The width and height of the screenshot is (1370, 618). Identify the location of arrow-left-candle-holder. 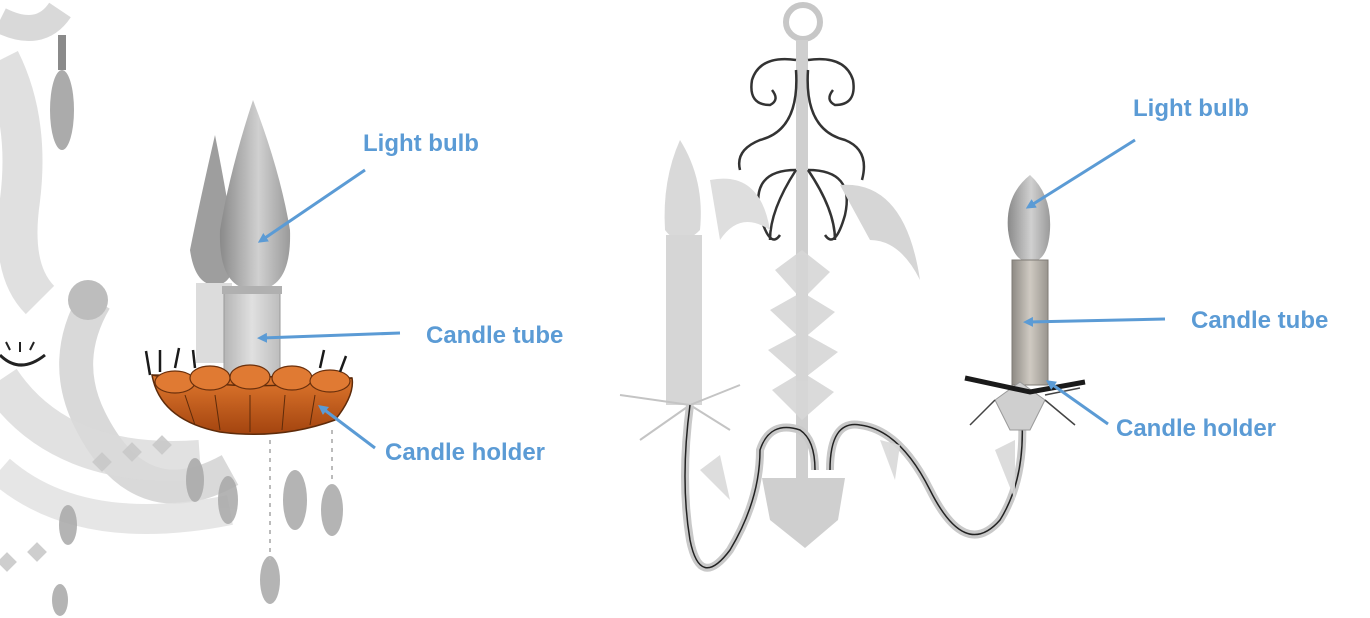
(347, 427).